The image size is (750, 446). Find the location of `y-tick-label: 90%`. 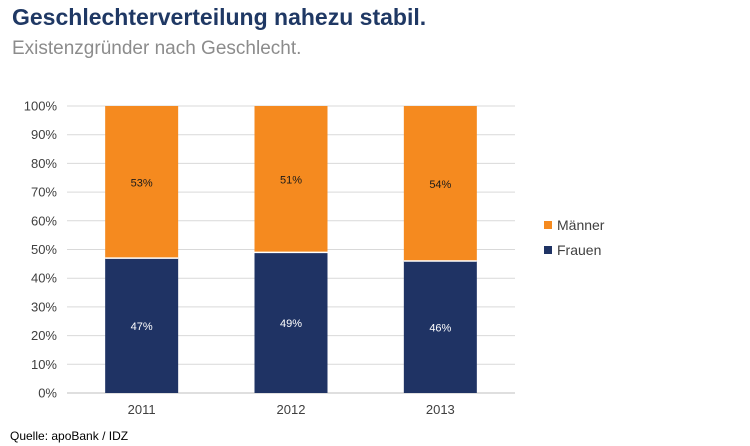

y-tick-label: 90% is located at coordinates (44, 134).